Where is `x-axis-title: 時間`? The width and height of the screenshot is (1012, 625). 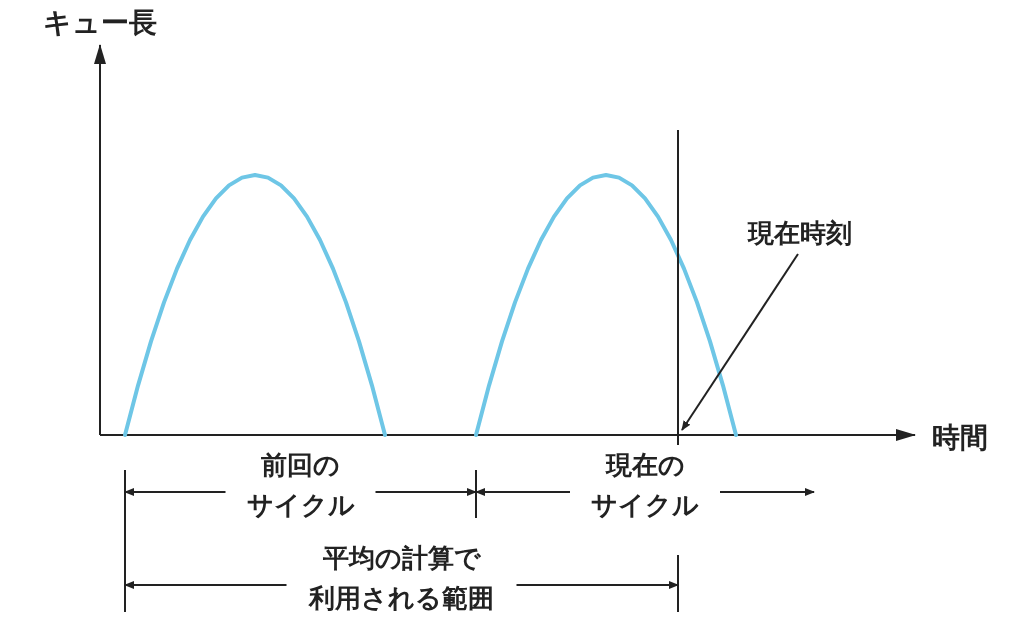 x-axis-title: 時間 is located at coordinates (960, 437).